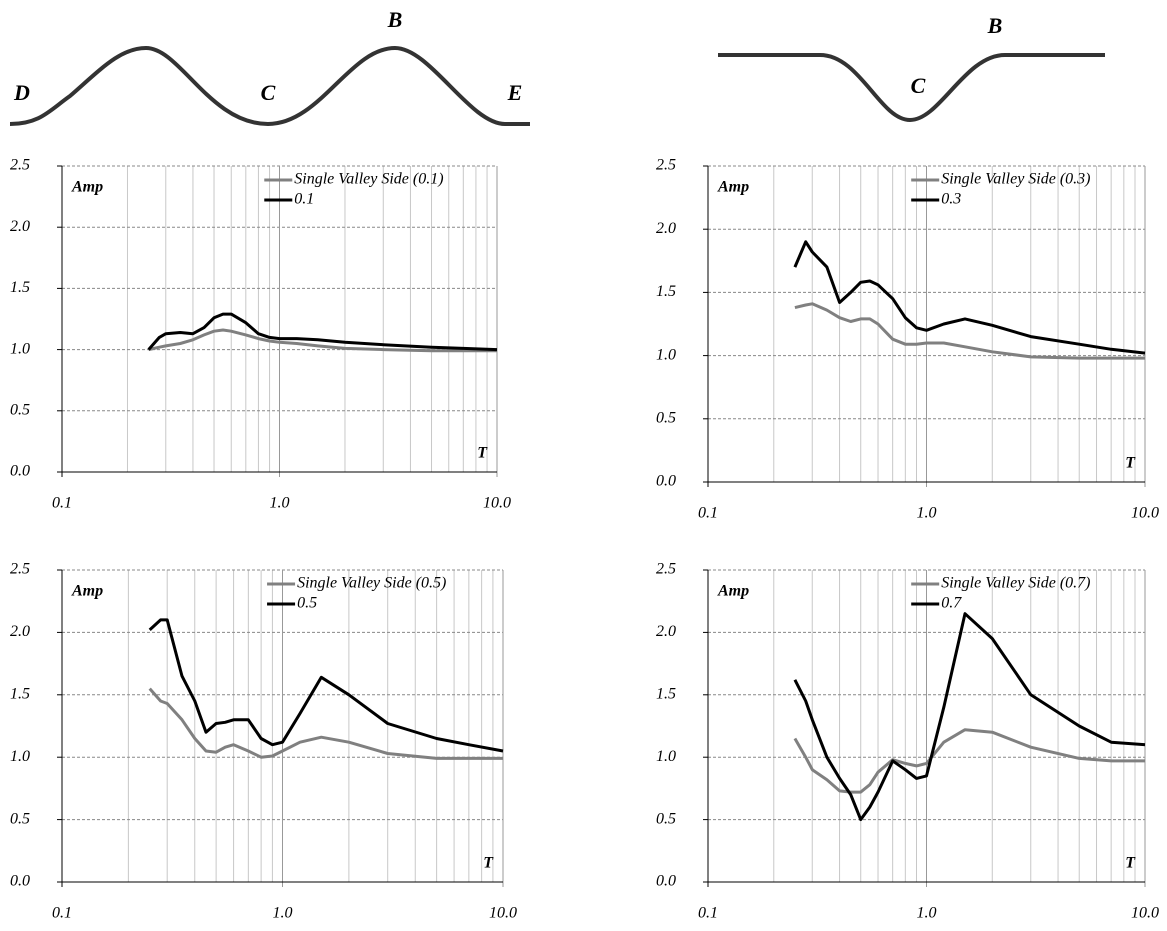  What do you see at coordinates (304, 199) in the screenshot?
I see `legend-label: 0.1` at bounding box center [304, 199].